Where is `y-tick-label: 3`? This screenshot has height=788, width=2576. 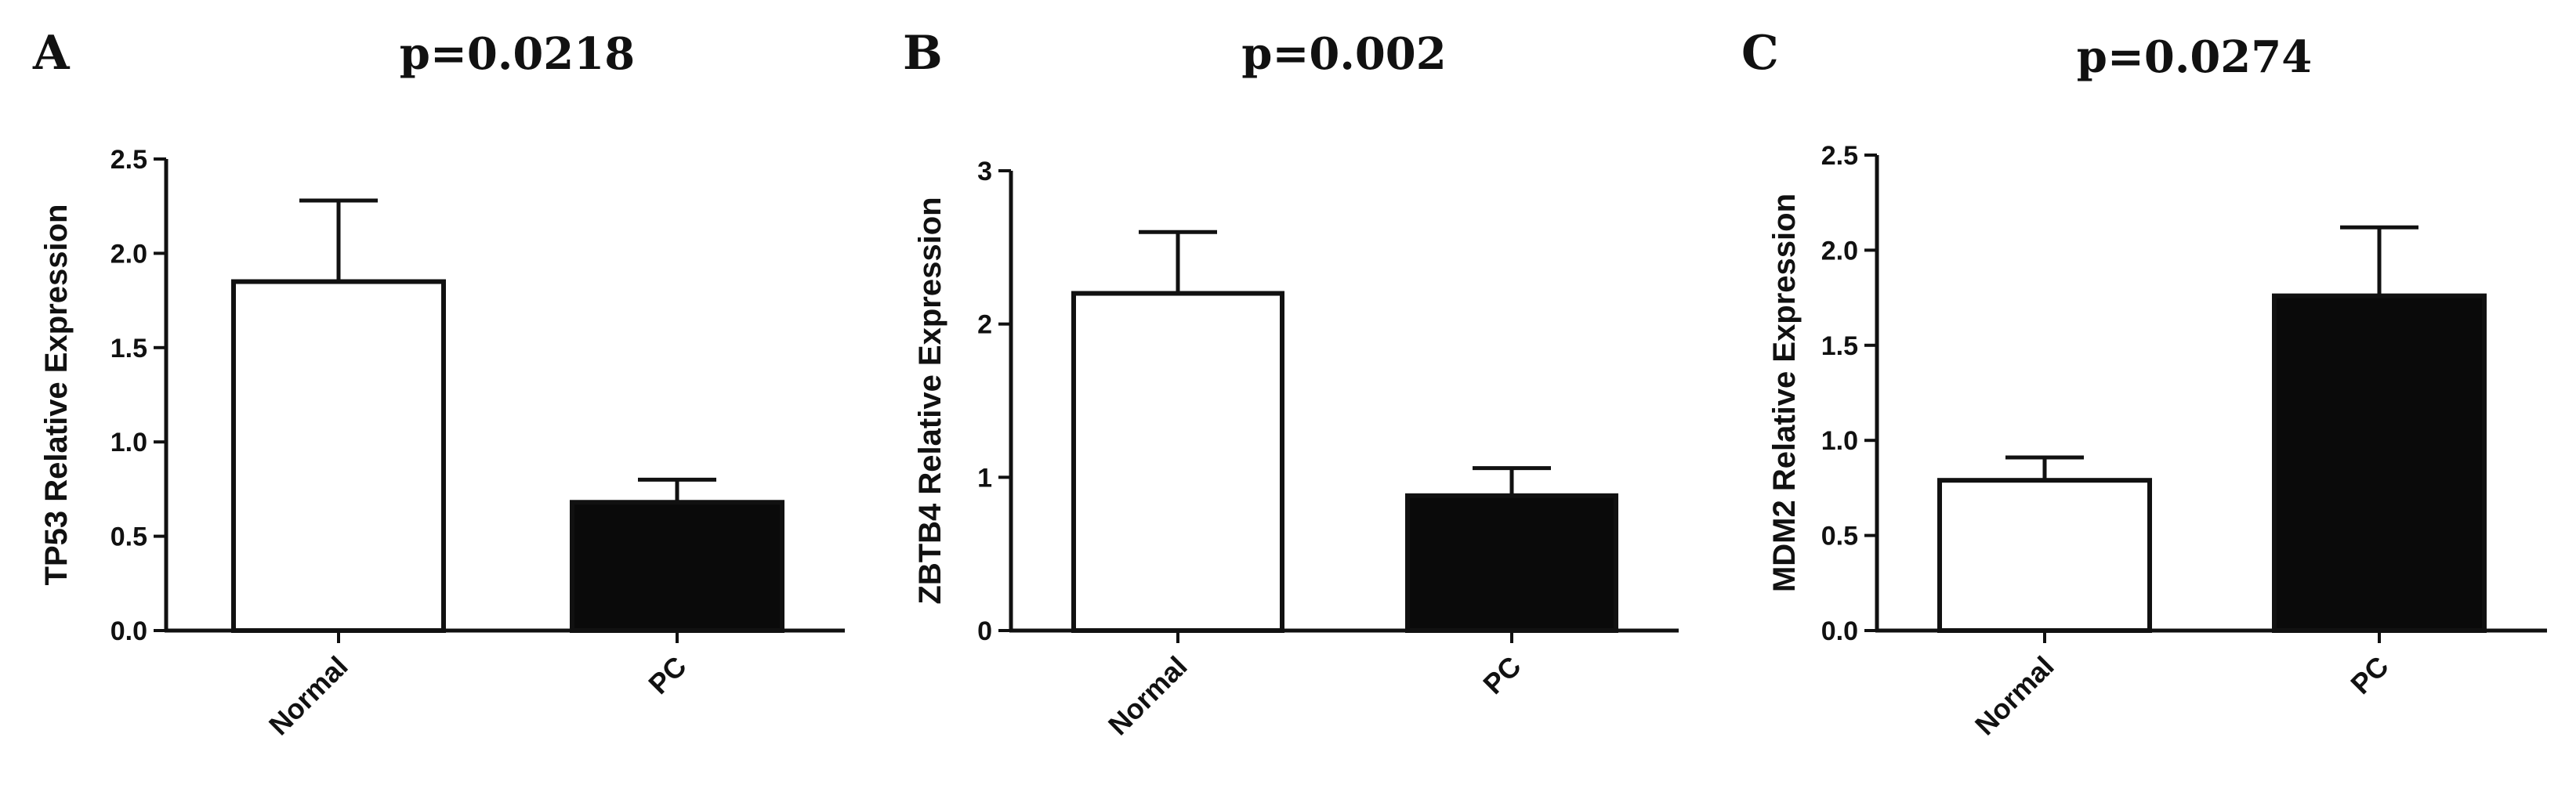
y-tick-label: 3 is located at coordinates (984, 171).